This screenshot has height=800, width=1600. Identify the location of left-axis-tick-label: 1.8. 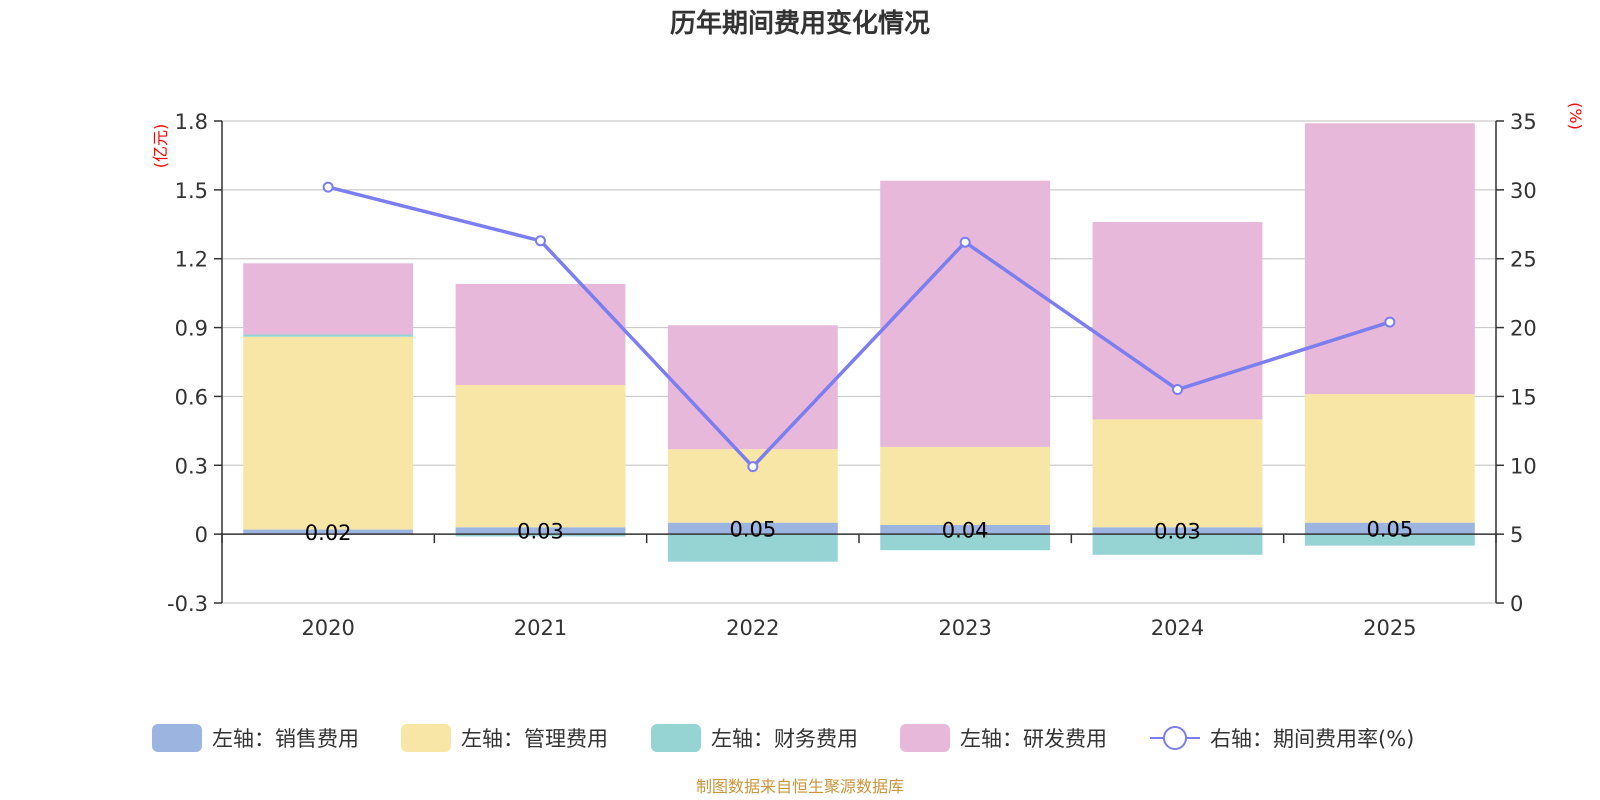
(191, 122).